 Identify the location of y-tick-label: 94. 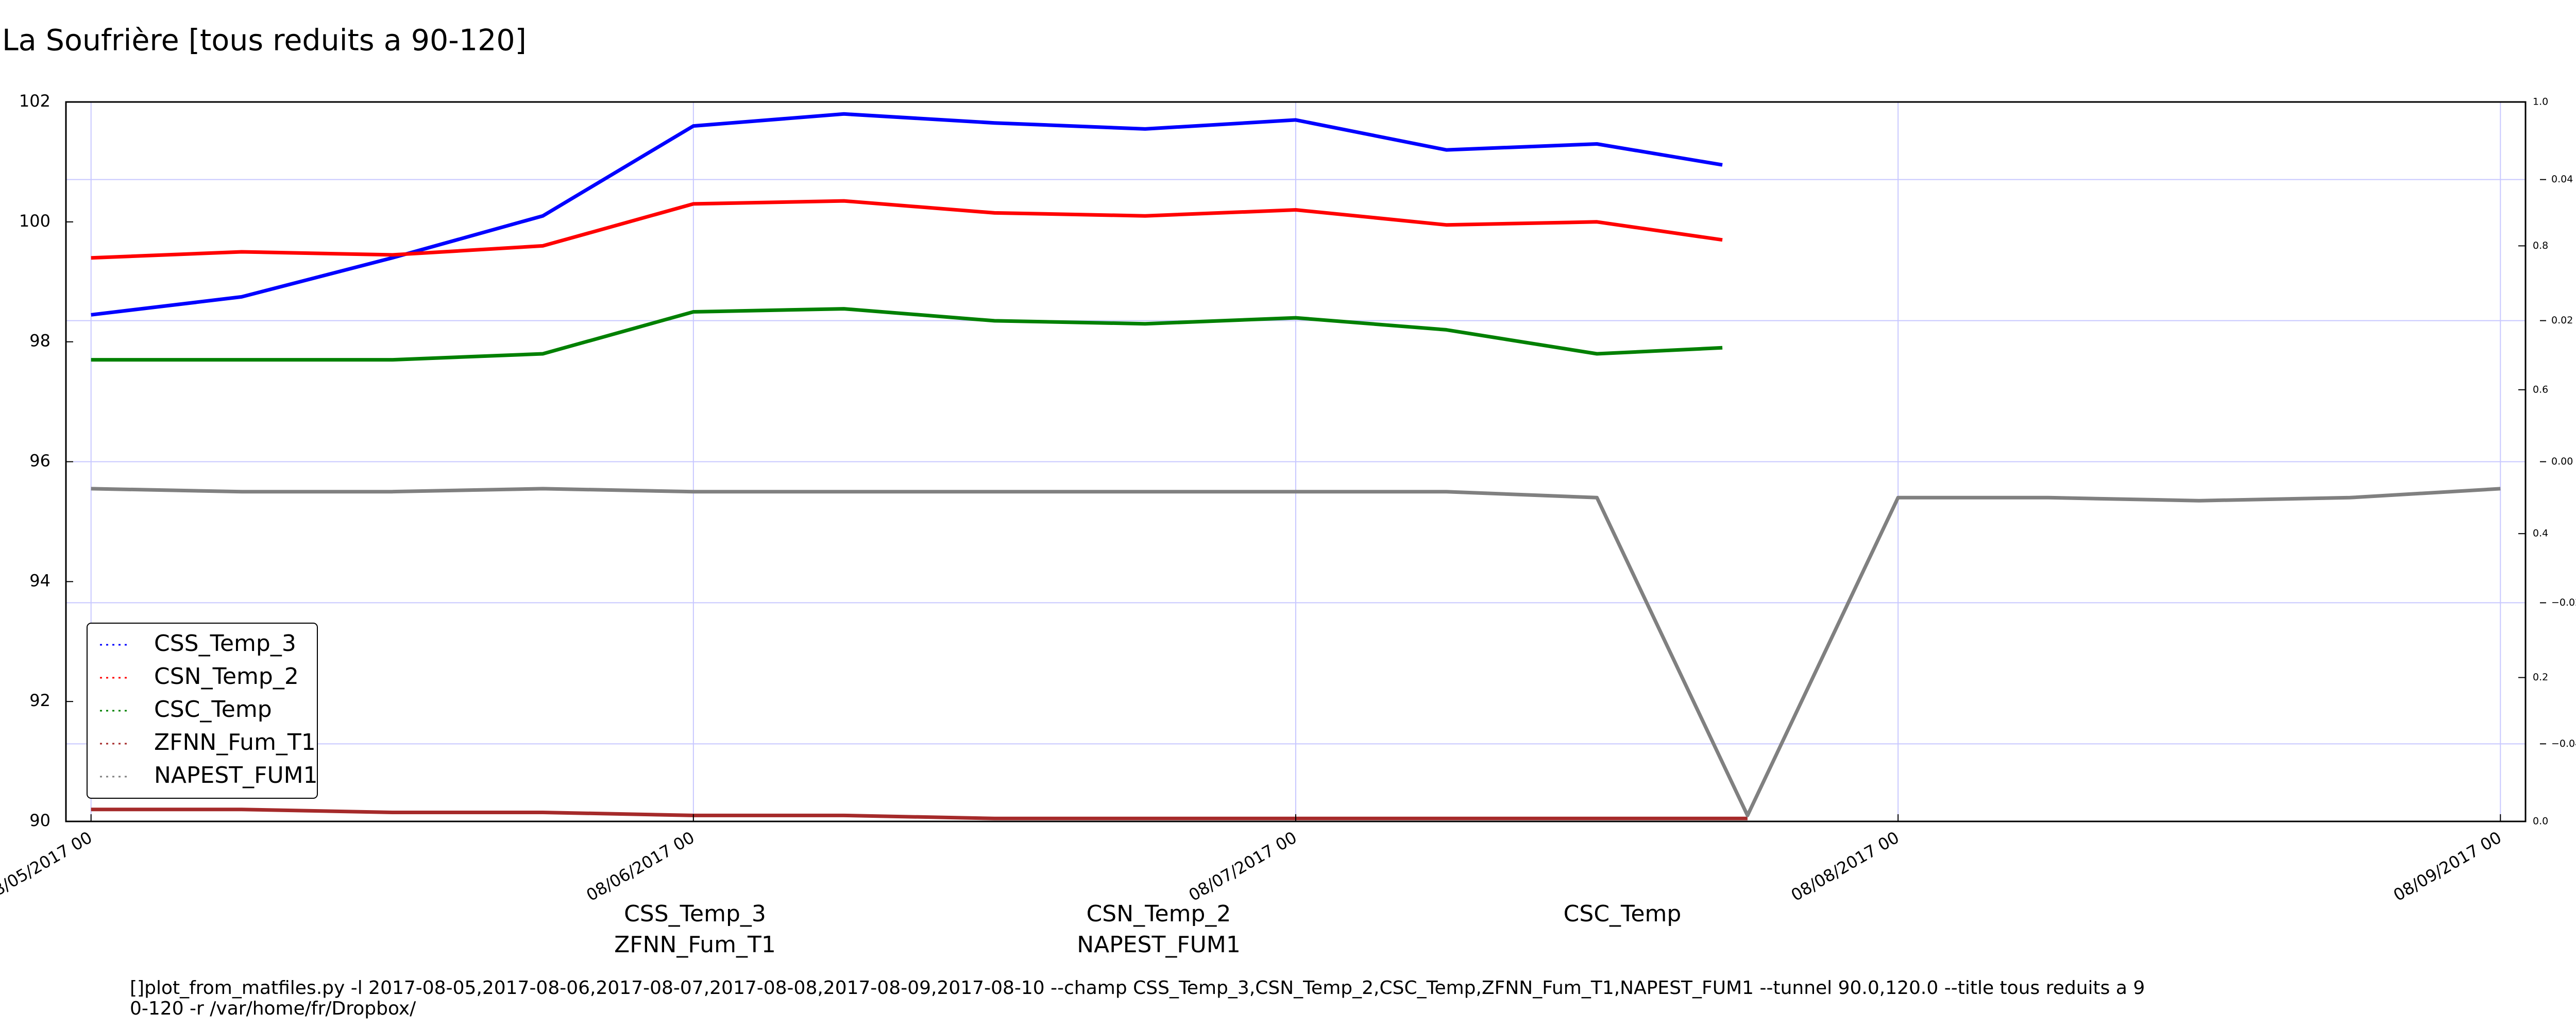
(39, 580).